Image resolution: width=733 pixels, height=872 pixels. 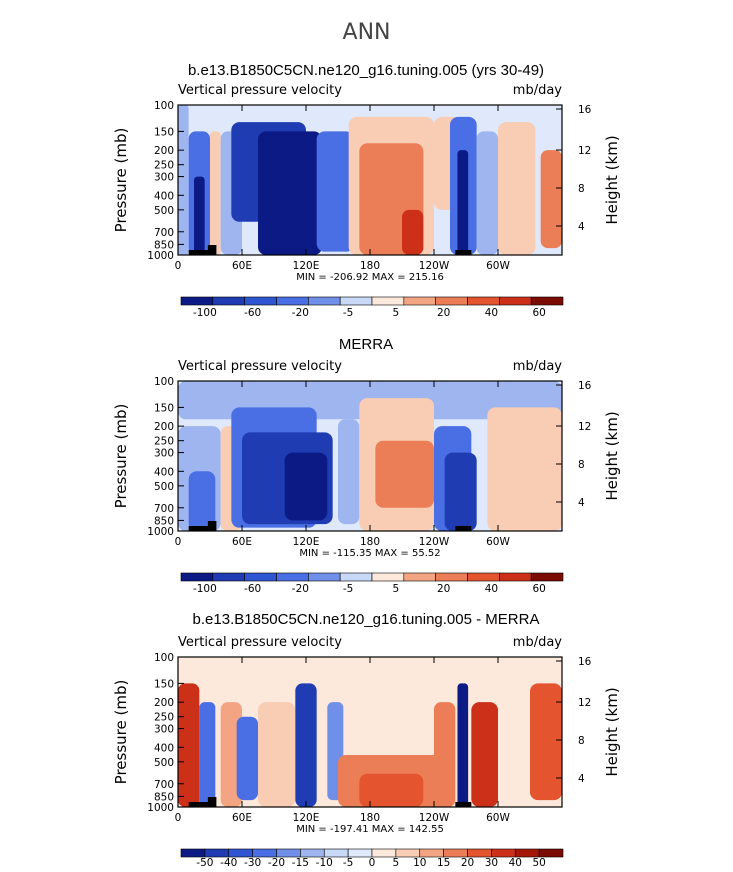 What do you see at coordinates (538, 90) in the screenshot?
I see `units-label: mb/day` at bounding box center [538, 90].